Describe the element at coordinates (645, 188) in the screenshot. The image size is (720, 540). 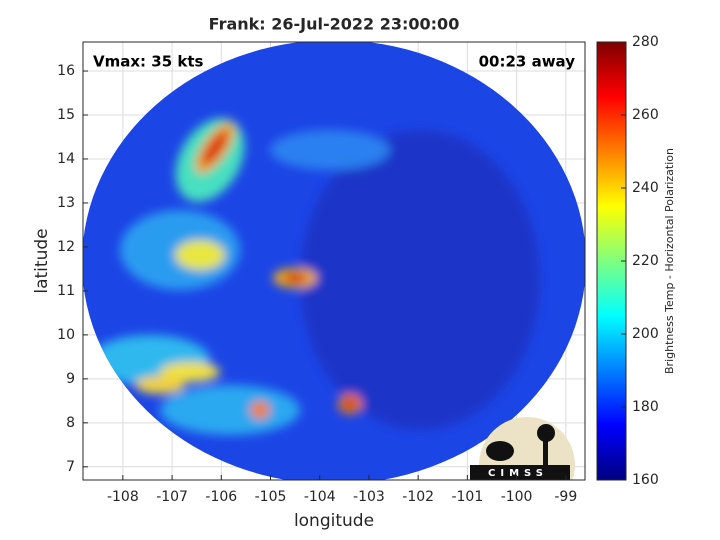
I see `colorbar-tick-label: 240` at that location.